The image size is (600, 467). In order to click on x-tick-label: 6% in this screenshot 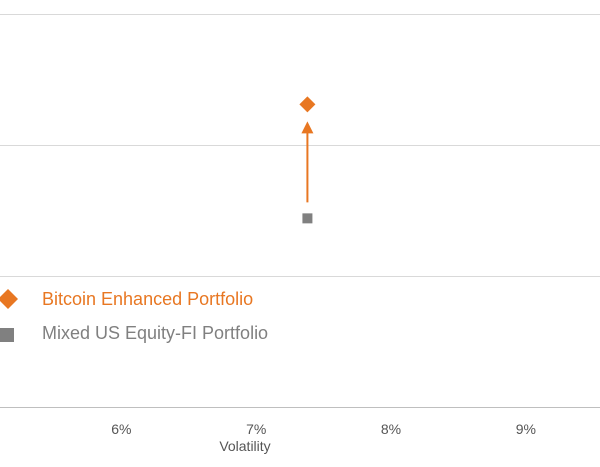, I will do `click(121, 429)`.